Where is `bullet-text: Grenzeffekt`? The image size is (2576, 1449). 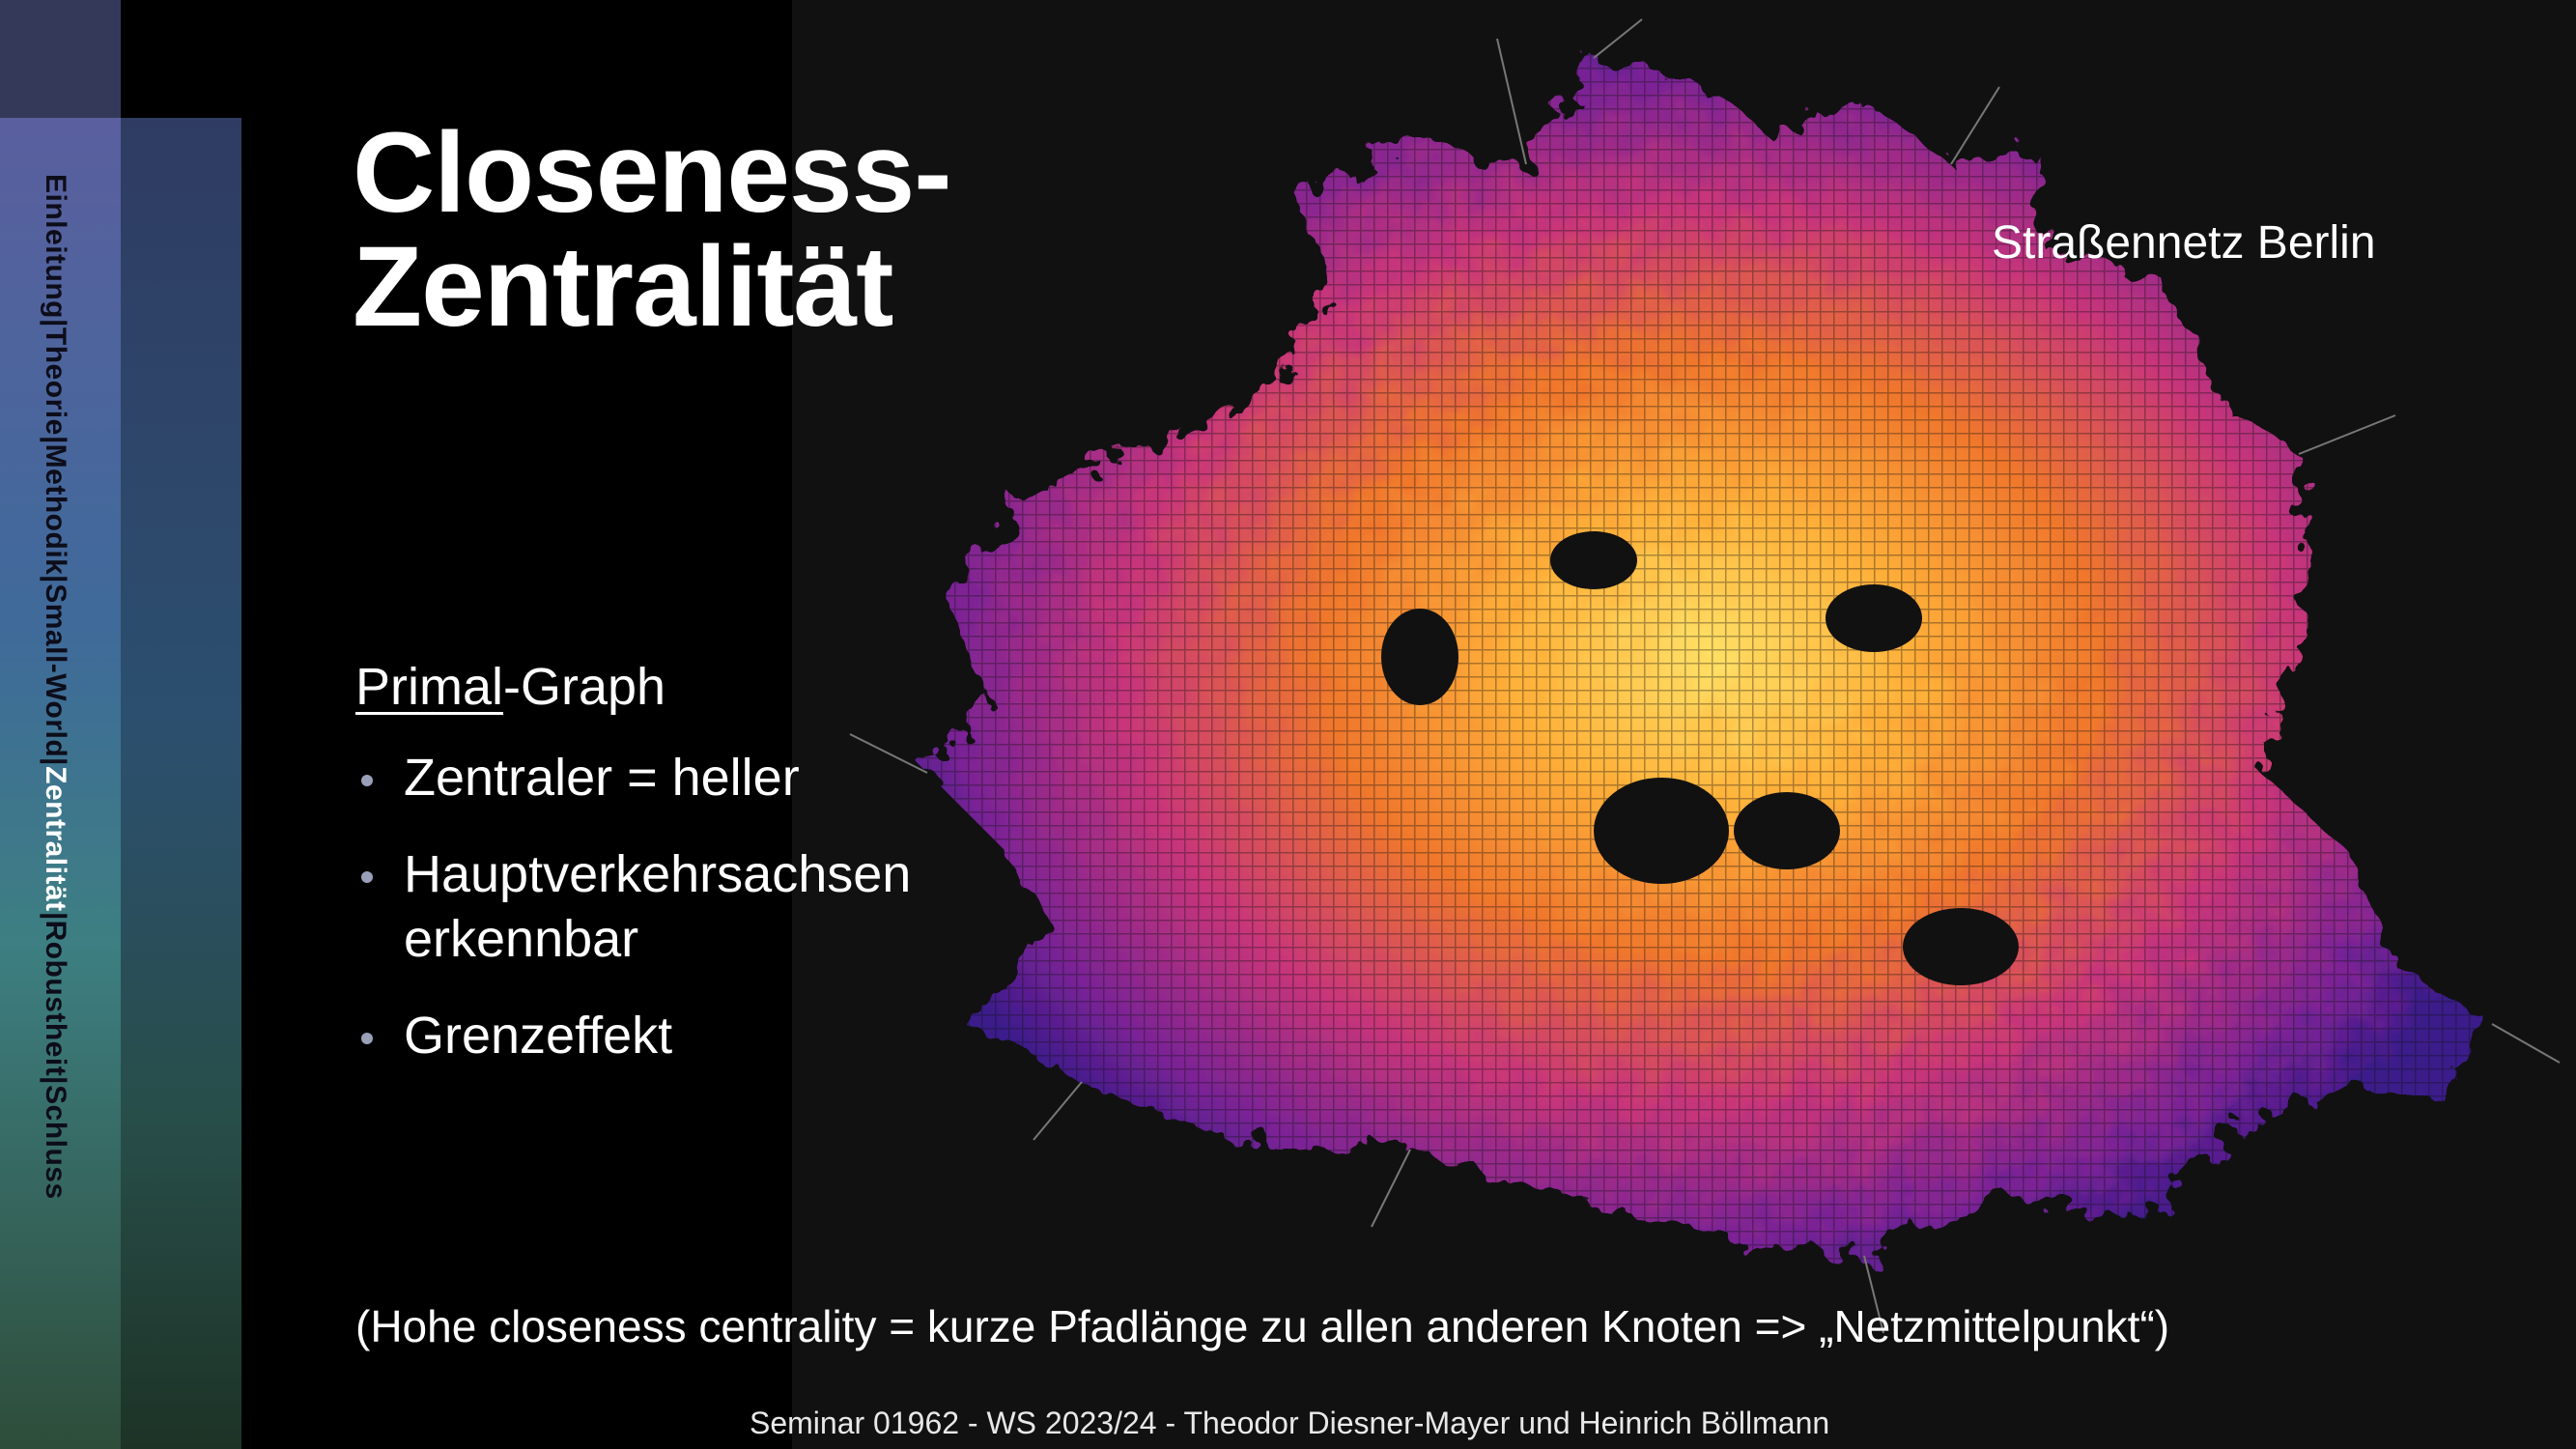
bullet-text: Grenzeffekt is located at coordinates (538, 1035).